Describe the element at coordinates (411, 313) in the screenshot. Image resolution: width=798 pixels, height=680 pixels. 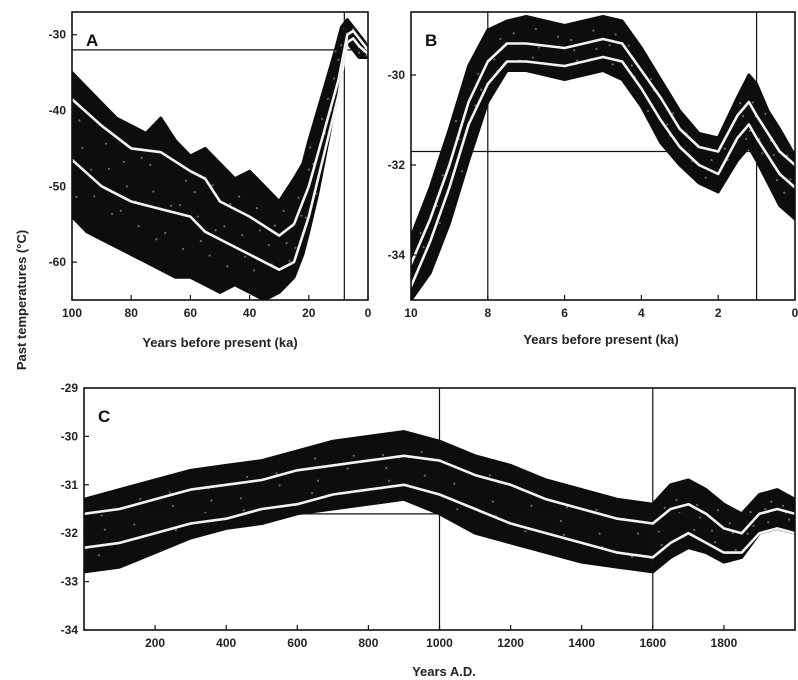
I see `panel-b-x-tick-label: 10` at that location.